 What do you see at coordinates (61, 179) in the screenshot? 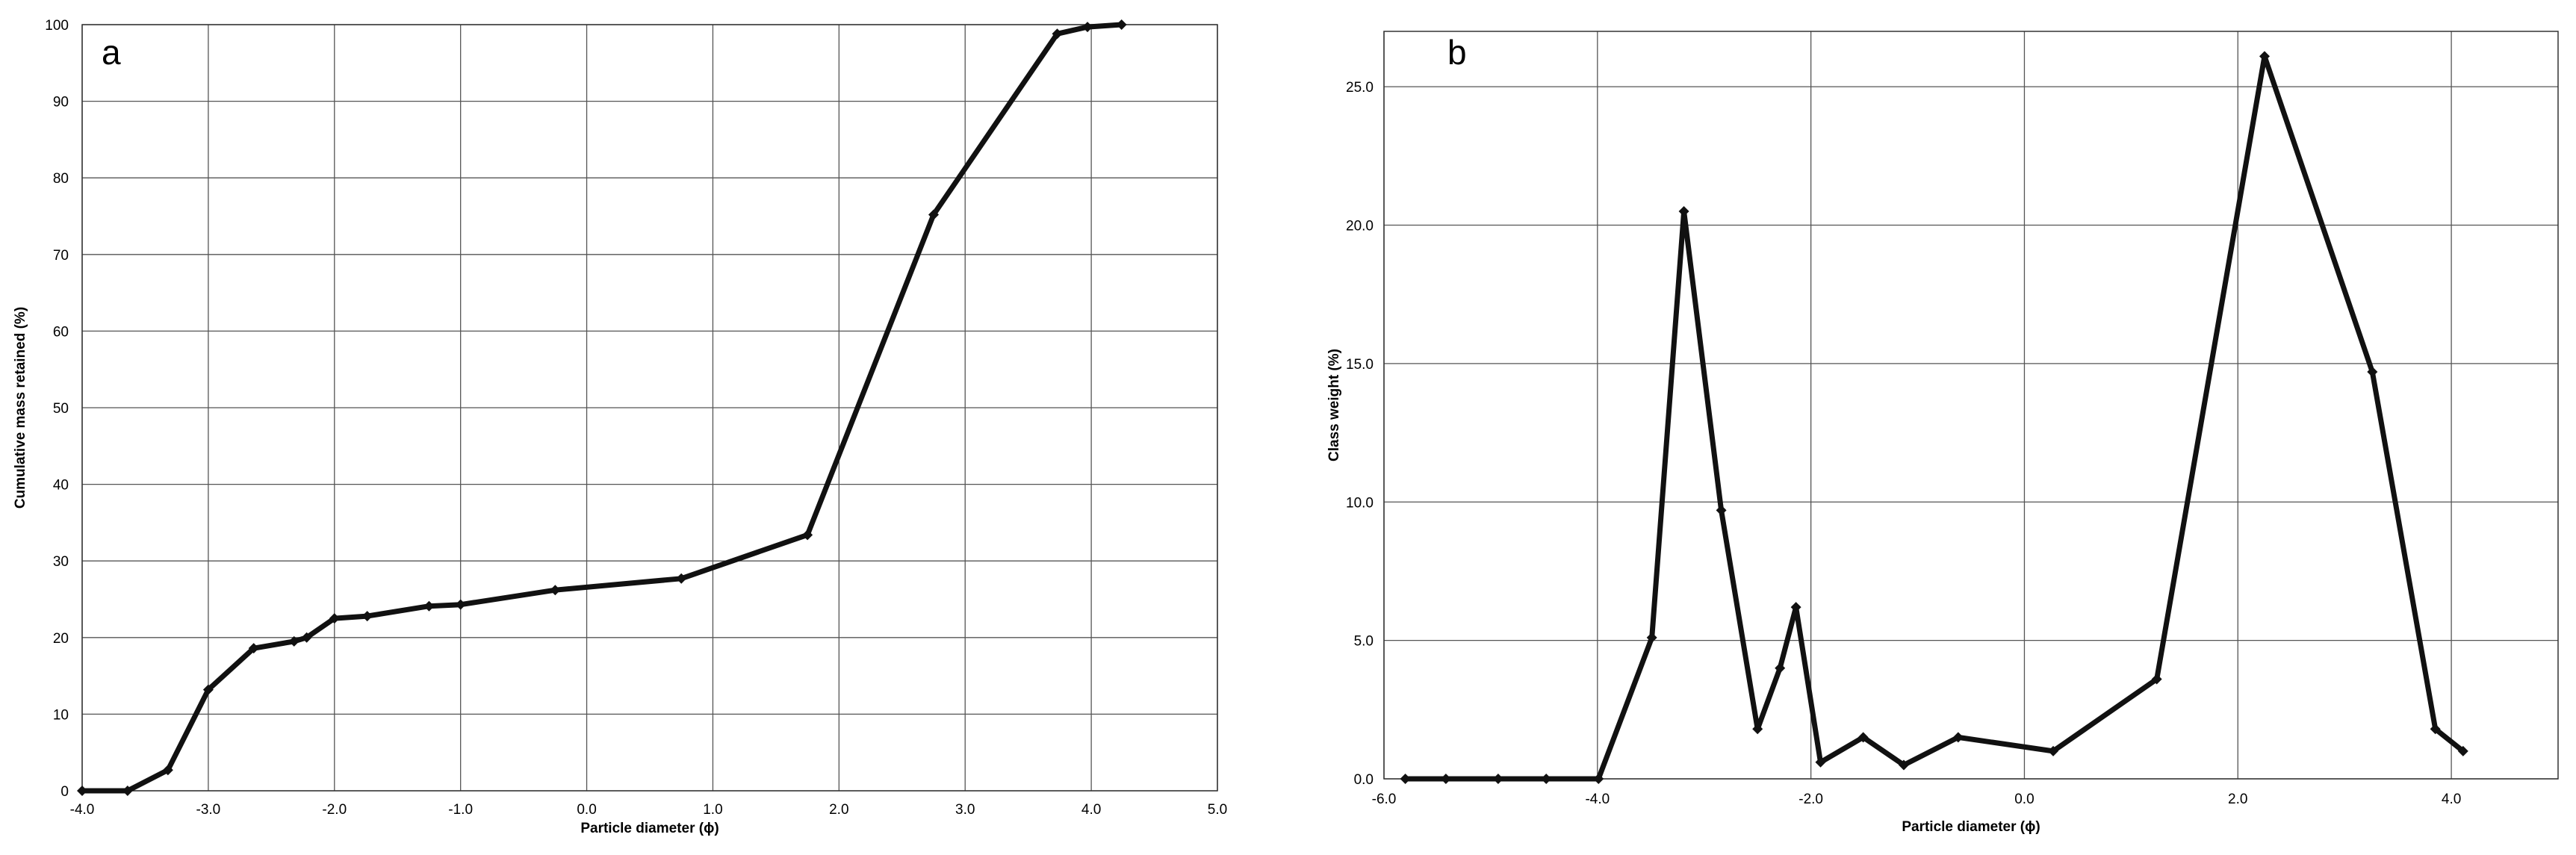
I see `y-tick-label: 80` at bounding box center [61, 179].